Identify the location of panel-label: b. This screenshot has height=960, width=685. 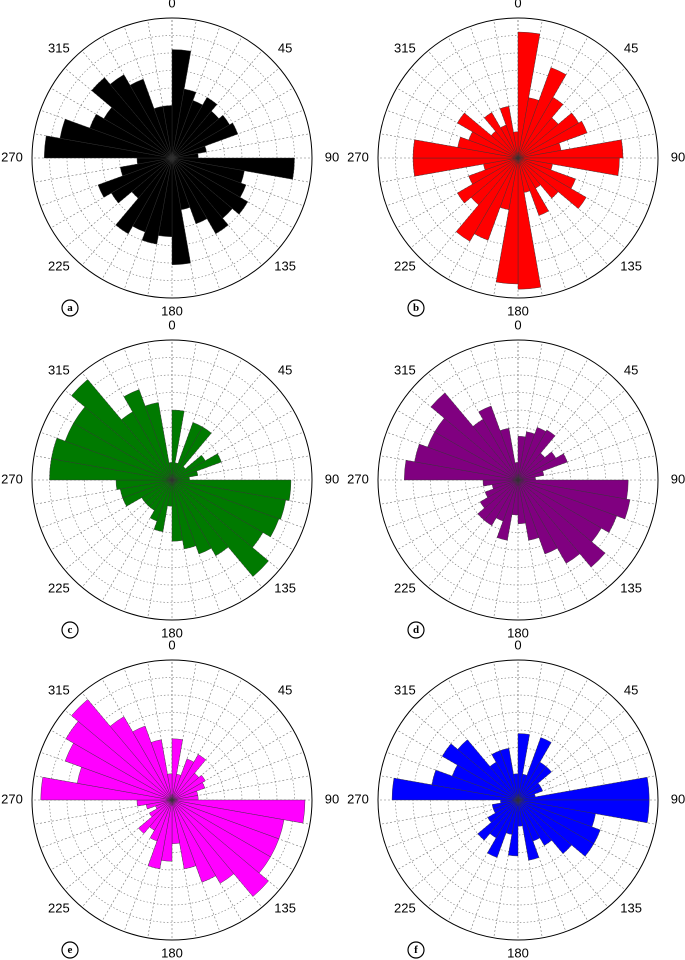
(416, 308).